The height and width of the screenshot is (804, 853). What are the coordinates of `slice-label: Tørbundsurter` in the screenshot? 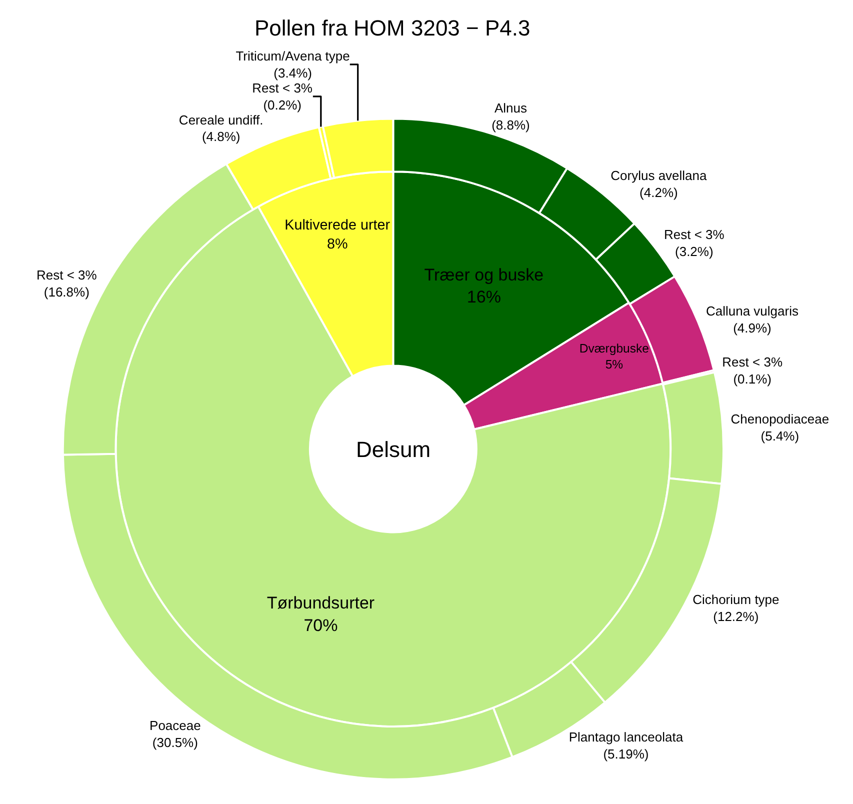 It's located at (320, 603).